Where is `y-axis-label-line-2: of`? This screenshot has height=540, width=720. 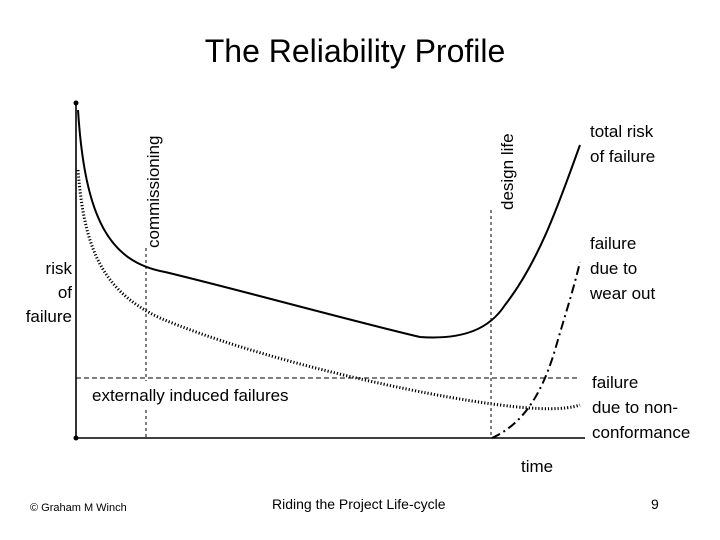
y-axis-label-line-2: of is located at coordinates (65, 292).